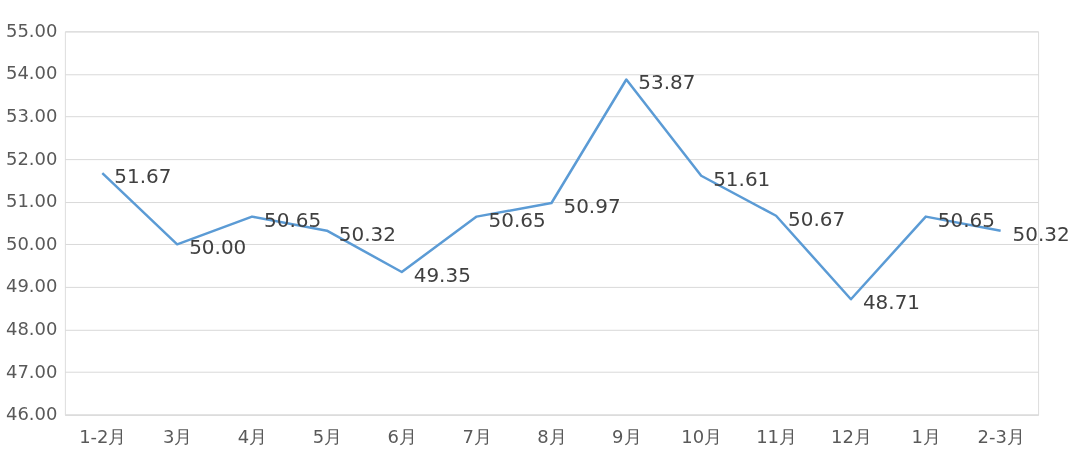 The height and width of the screenshot is (465, 1080). I want to click on x-tick-label: 12月, so click(851, 437).